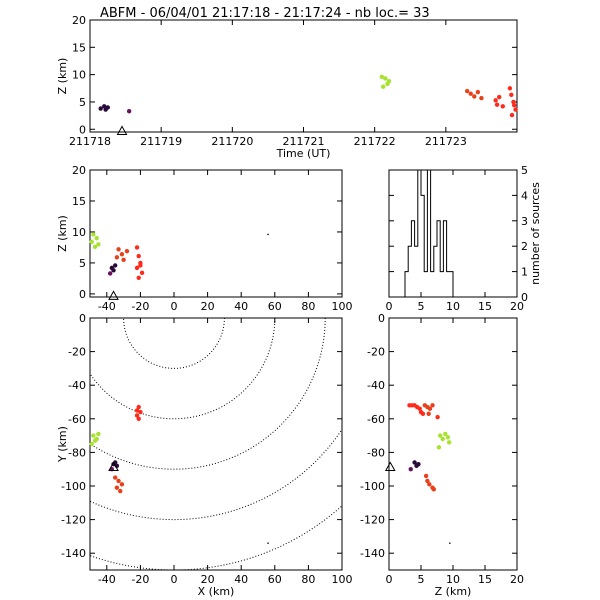  I want to click on plan_view-xlabel: X (km), so click(216, 591).